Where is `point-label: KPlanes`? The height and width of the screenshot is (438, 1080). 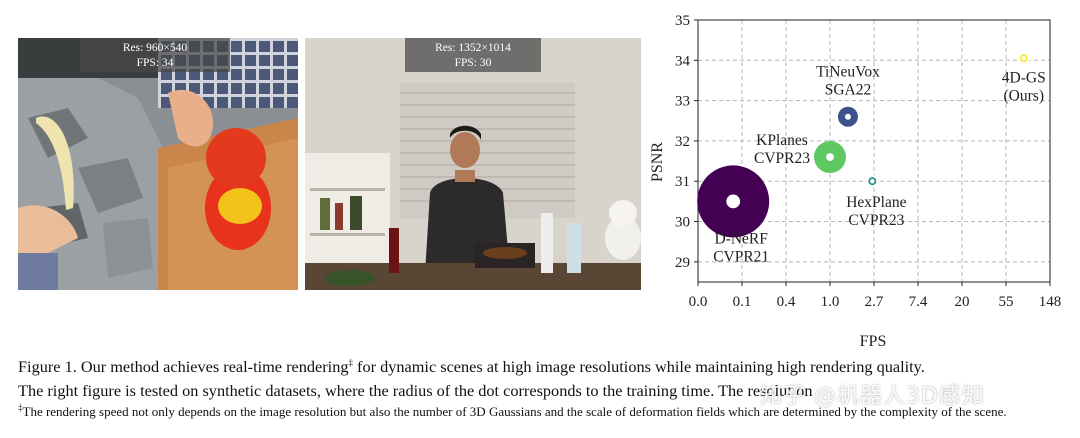 point-label: KPlanes is located at coordinates (782, 140).